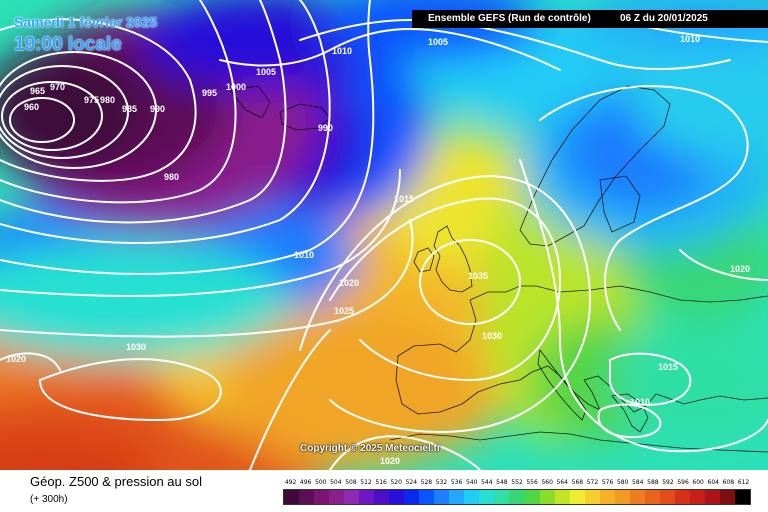  I want to click on legend-level-label: 608, so click(728, 482).